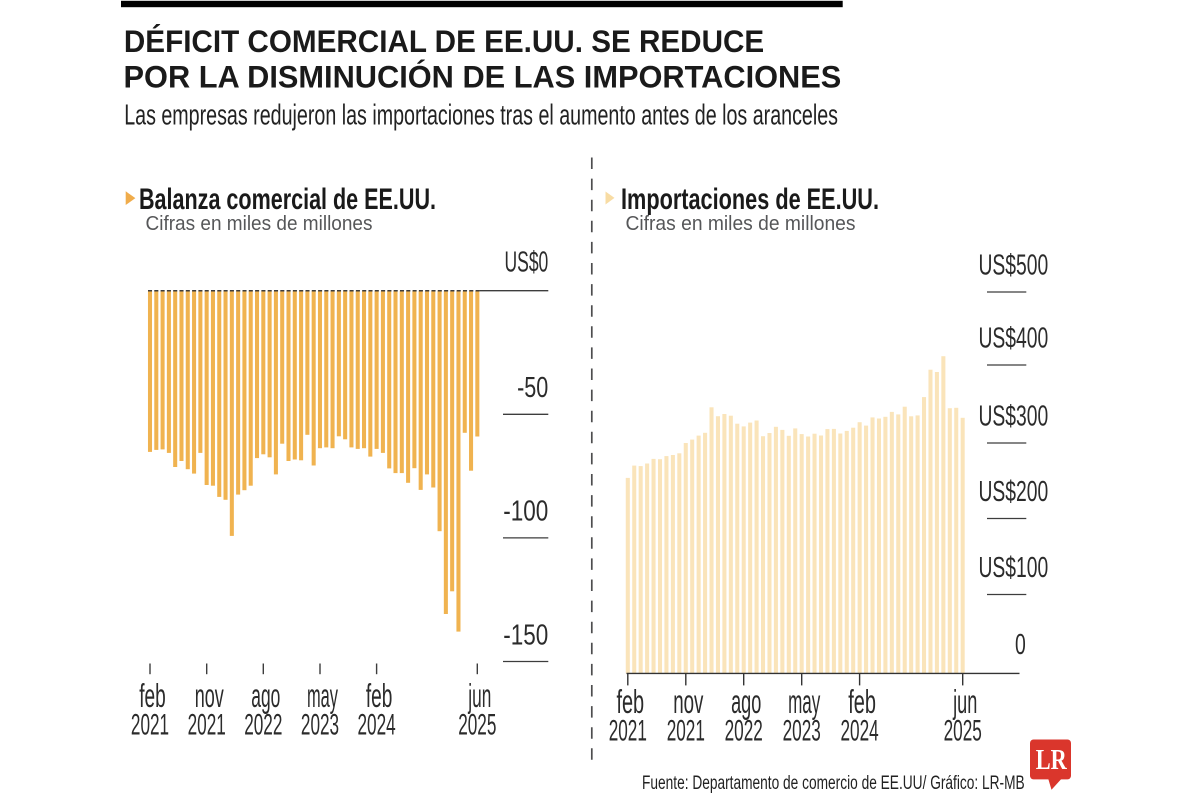 The width and height of the screenshot is (1200, 800). Describe the element at coordinates (1014, 265) in the screenshot. I see `svg-text: US$500` at that location.